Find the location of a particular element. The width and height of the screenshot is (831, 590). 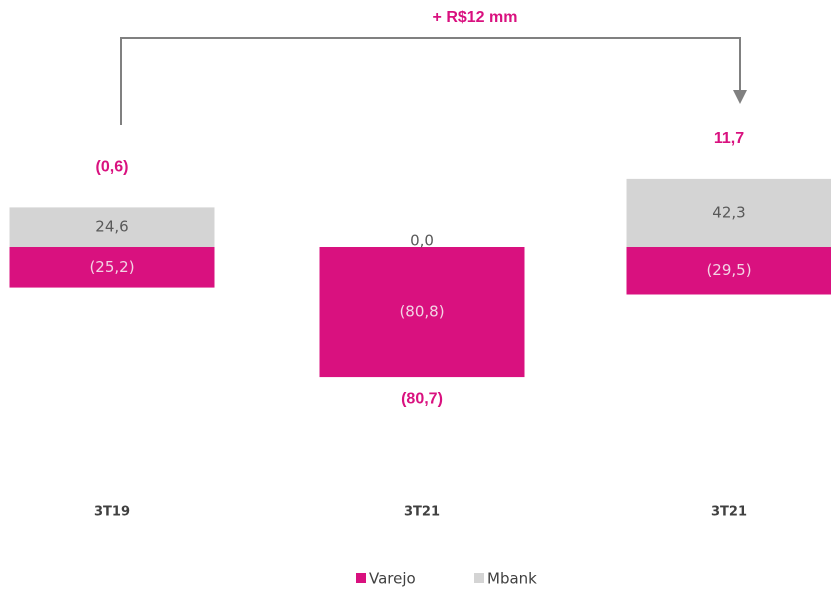

annotation: + R$12 mm is located at coordinates (475, 17).